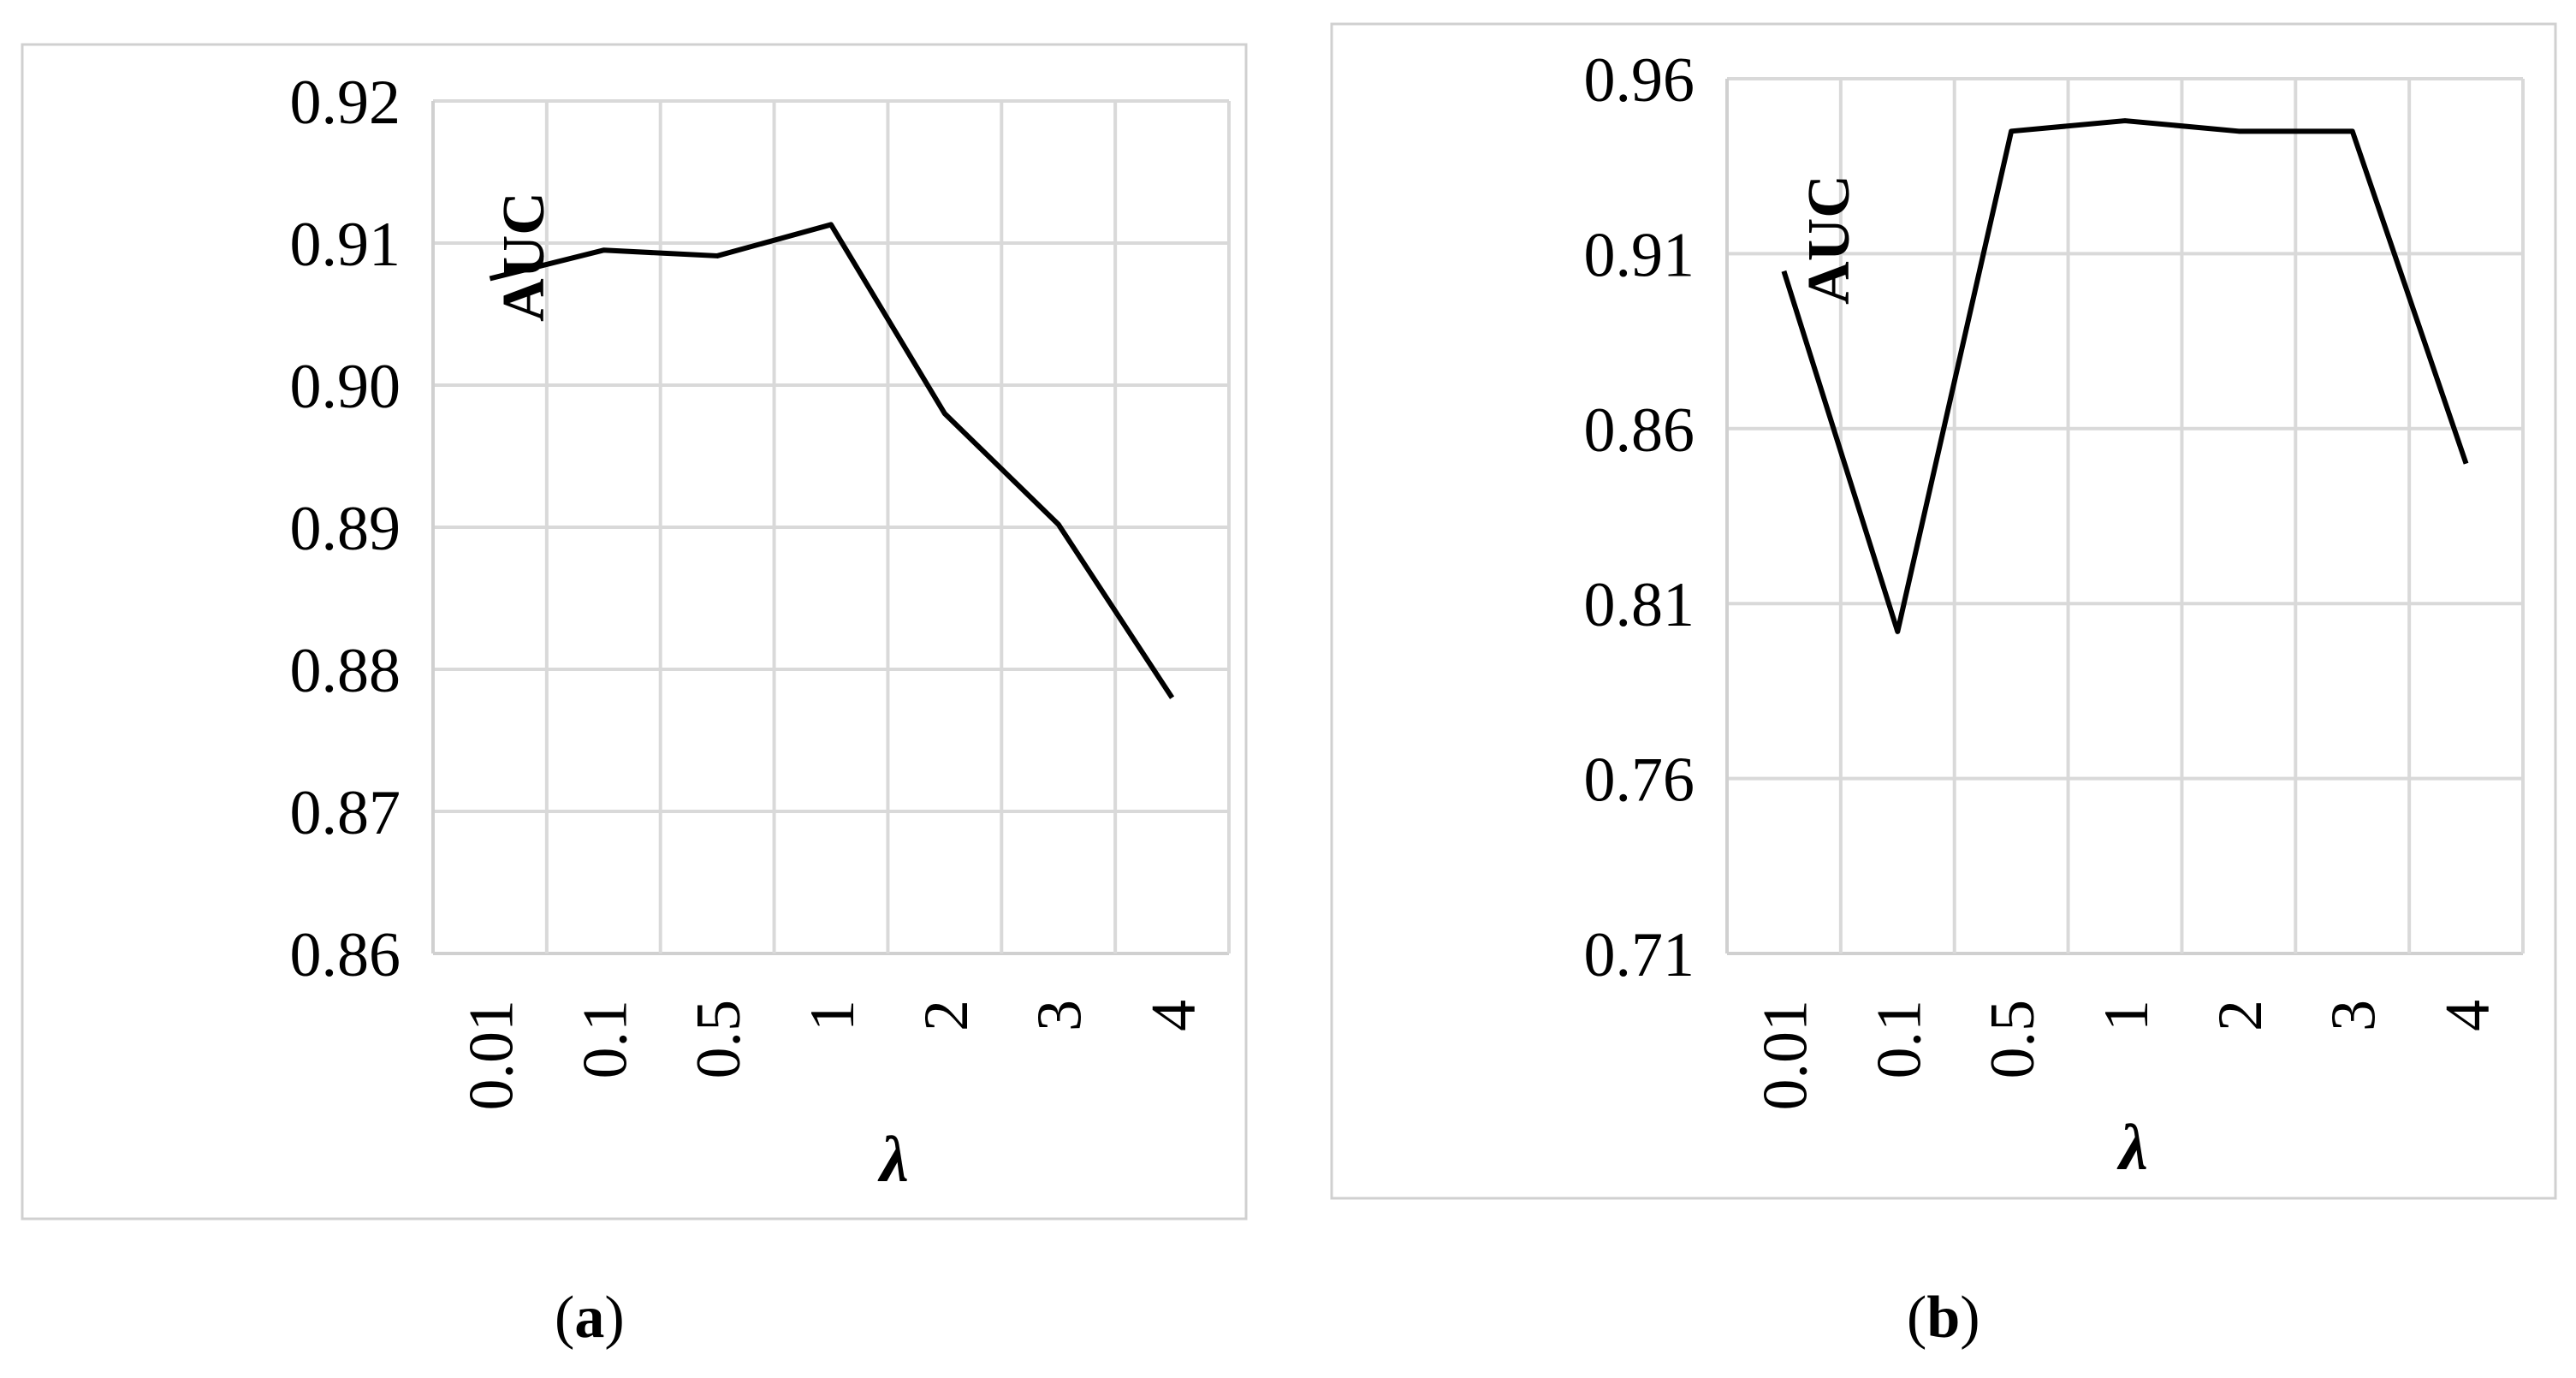  I want to click on caption-b: (b), so click(1943, 1318).